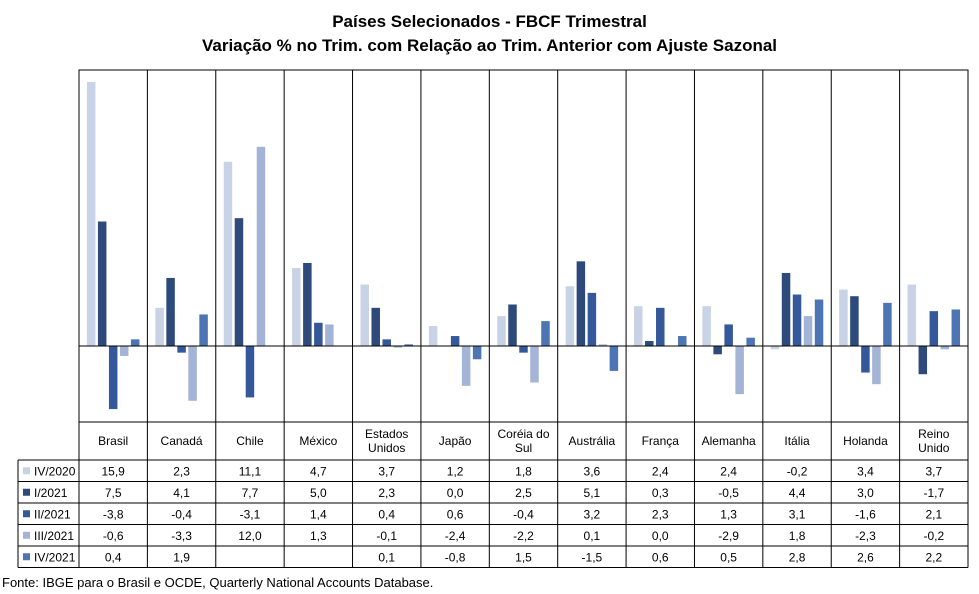 This screenshot has height=594, width=979. What do you see at coordinates (181, 471) in the screenshot?
I see `table-value: 2,3` at bounding box center [181, 471].